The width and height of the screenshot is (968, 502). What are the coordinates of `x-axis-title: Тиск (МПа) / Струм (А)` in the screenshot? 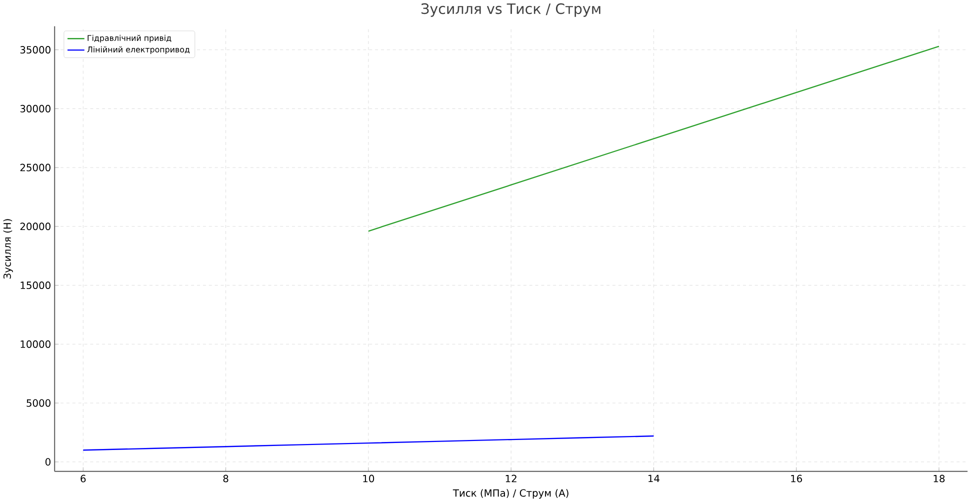 It's located at (510, 494).